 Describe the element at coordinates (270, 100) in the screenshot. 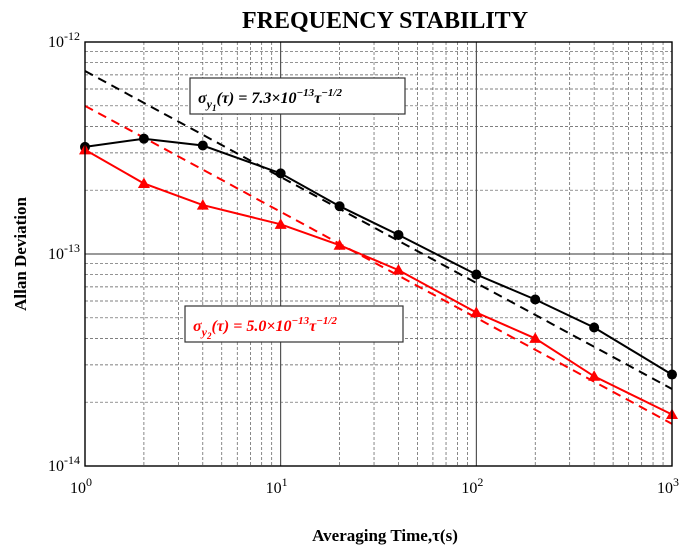

I see `annotation-fit-1-text: σy1(τ) = 7.3×10−13τ−1/2` at that location.